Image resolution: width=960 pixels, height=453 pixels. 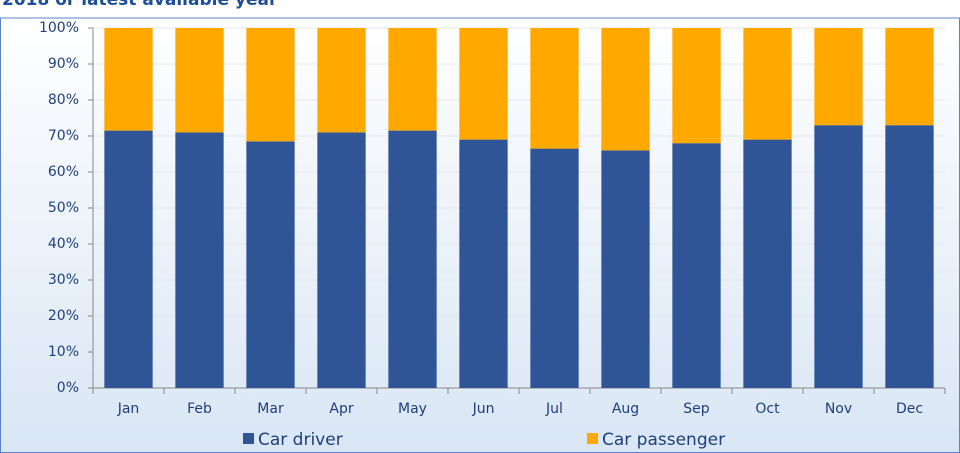 What do you see at coordinates (663, 440) in the screenshot?
I see `legend-label: Car passenger` at bounding box center [663, 440].